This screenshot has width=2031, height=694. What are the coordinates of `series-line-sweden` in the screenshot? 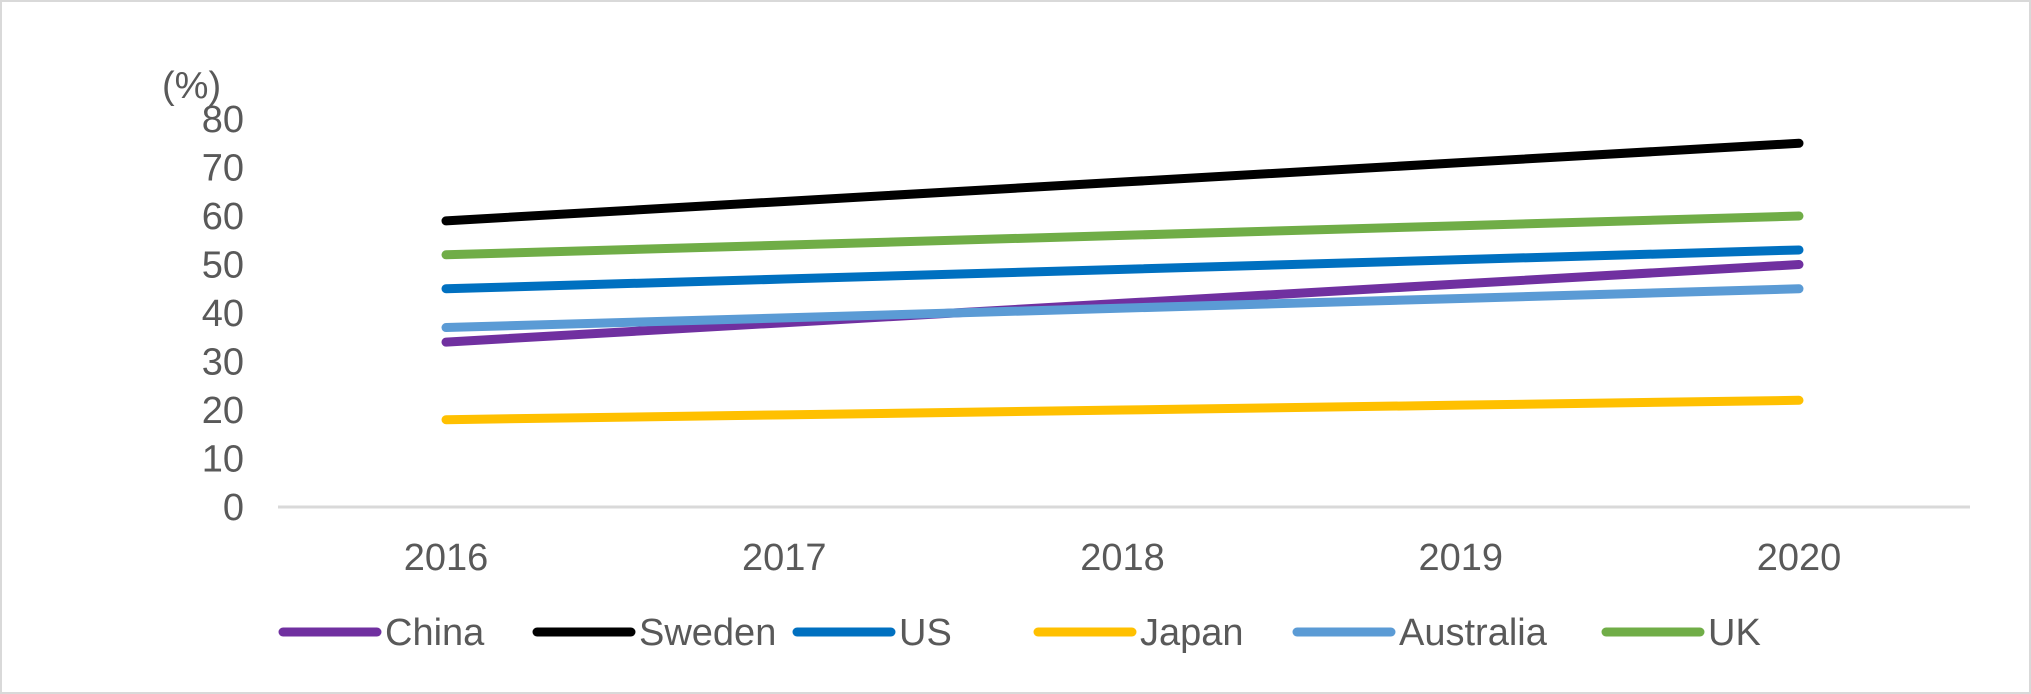 It's located at (1122, 182).